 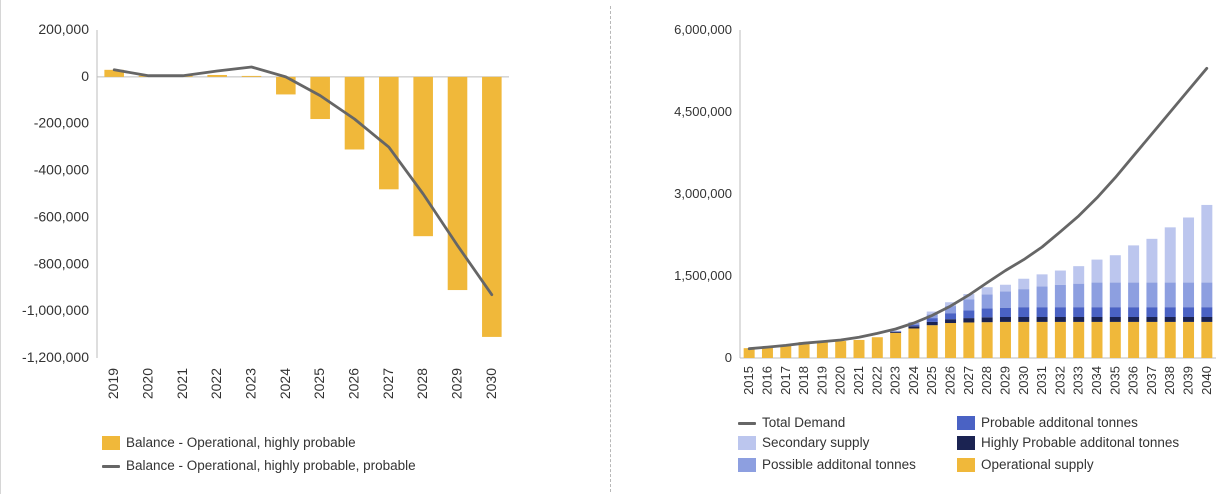 What do you see at coordinates (354, 383) in the screenshot?
I see `x-tick-label: 2026` at bounding box center [354, 383].